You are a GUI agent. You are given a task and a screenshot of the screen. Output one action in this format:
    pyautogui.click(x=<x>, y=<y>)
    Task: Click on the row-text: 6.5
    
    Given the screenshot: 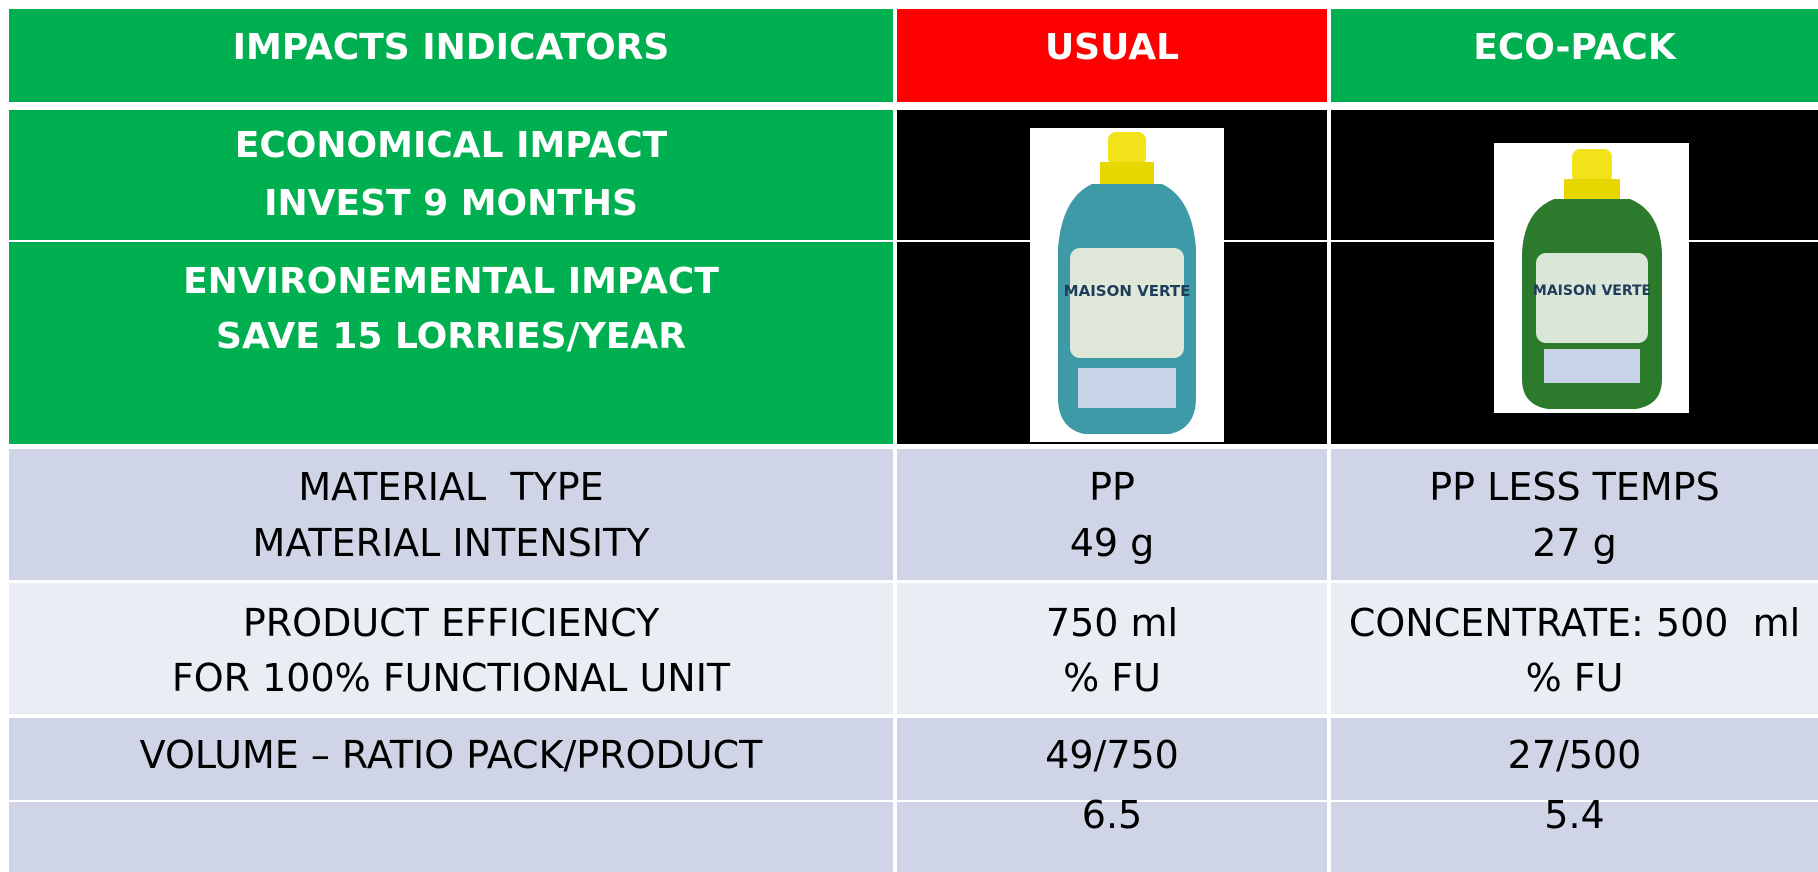 What is the action you would take?
    pyautogui.click(x=1112, y=815)
    